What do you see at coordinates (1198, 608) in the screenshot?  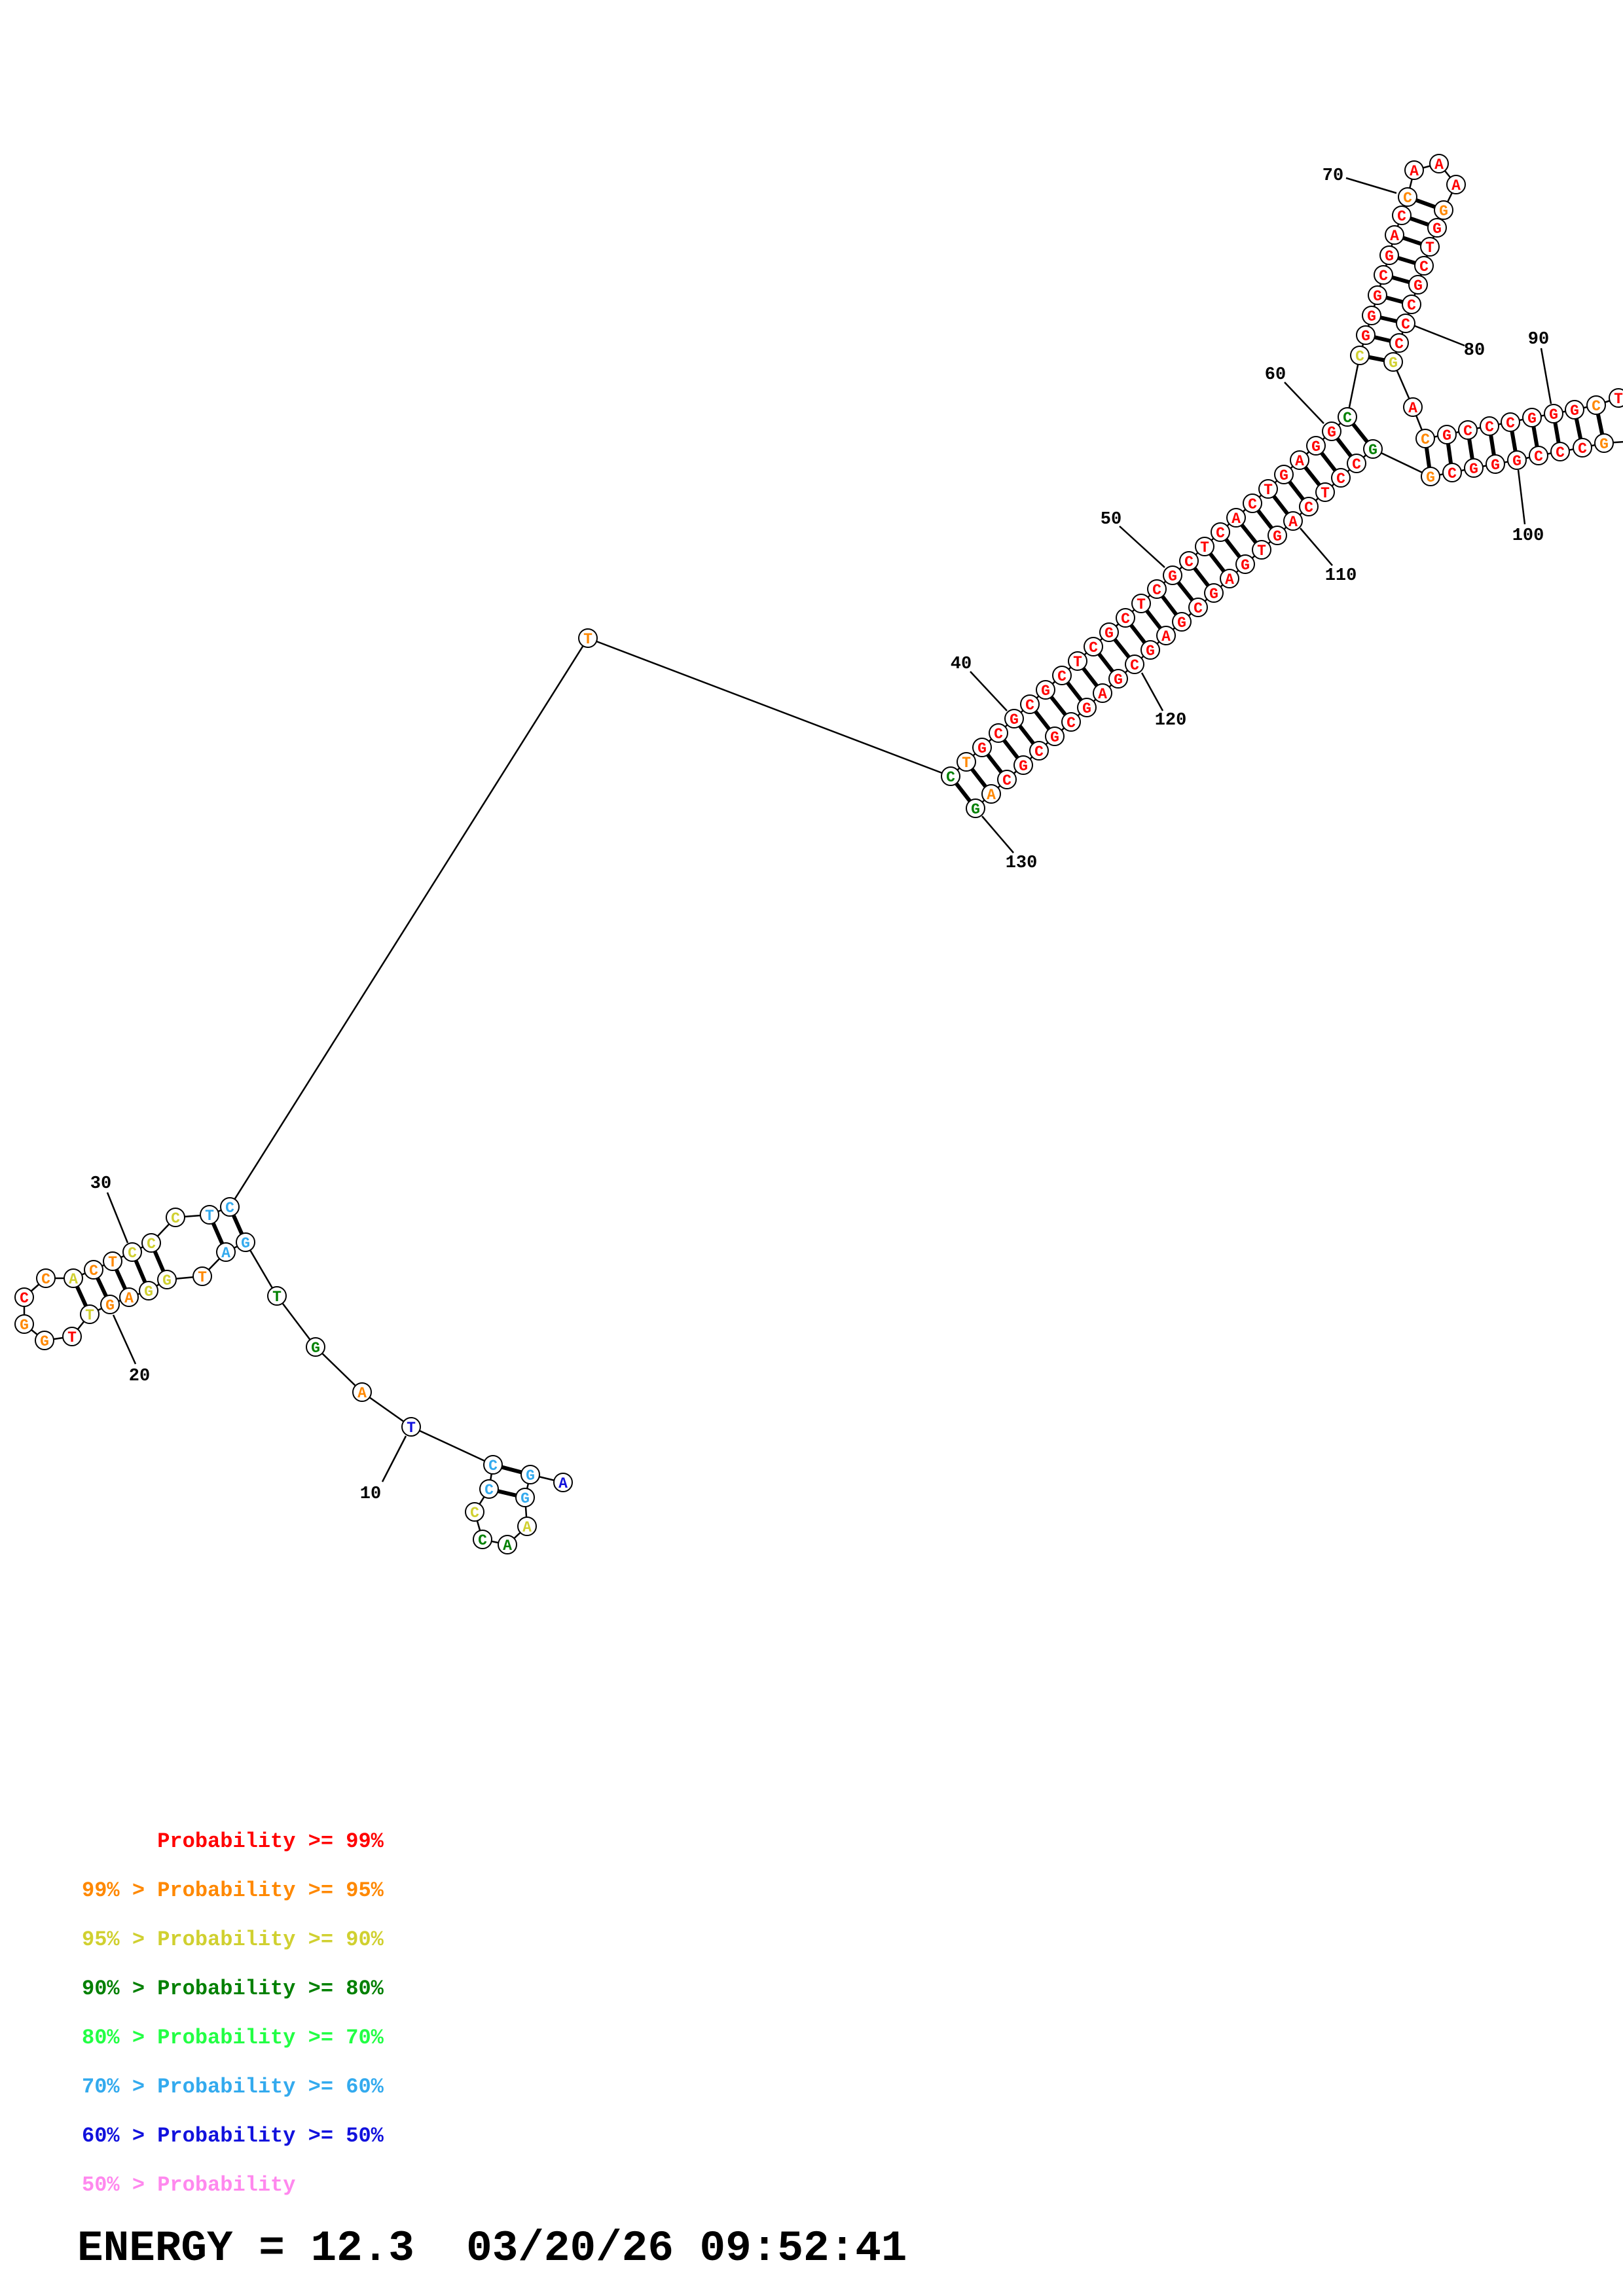 I see `nucleotide-base-116: C` at bounding box center [1198, 608].